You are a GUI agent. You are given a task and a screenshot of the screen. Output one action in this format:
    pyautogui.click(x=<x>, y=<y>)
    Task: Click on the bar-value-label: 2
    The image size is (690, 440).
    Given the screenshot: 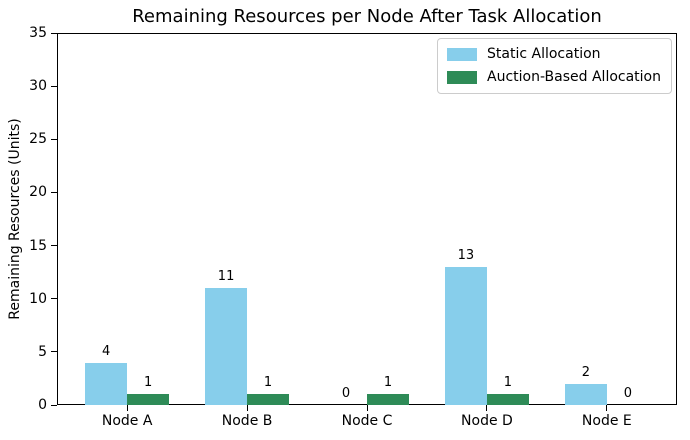 What is the action you would take?
    pyautogui.click(x=585, y=372)
    